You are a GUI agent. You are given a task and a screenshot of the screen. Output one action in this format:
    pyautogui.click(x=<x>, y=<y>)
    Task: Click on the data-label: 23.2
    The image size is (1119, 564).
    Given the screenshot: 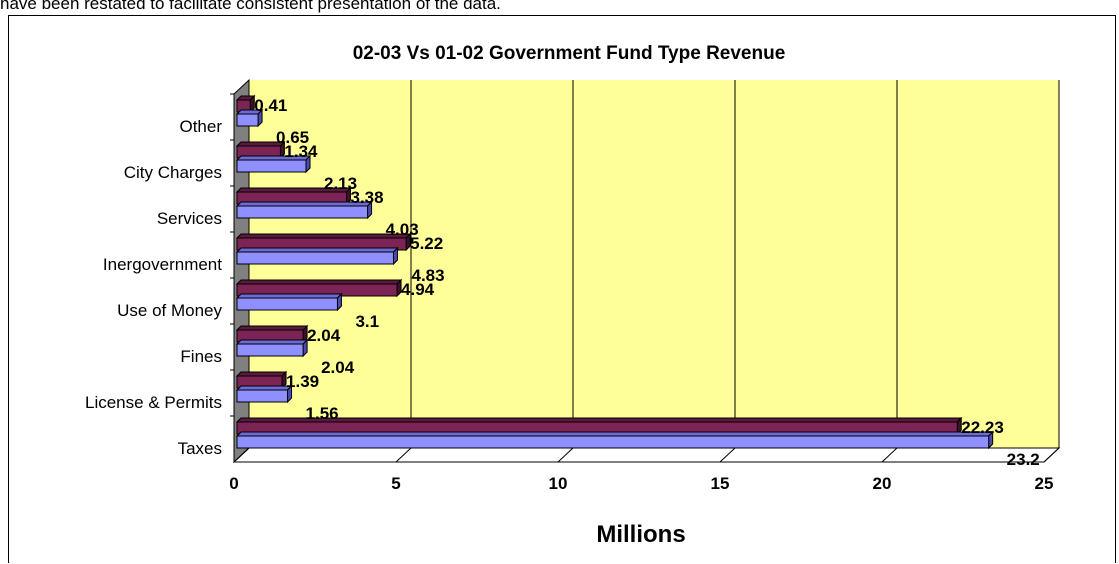 What is the action you would take?
    pyautogui.click(x=1023, y=459)
    